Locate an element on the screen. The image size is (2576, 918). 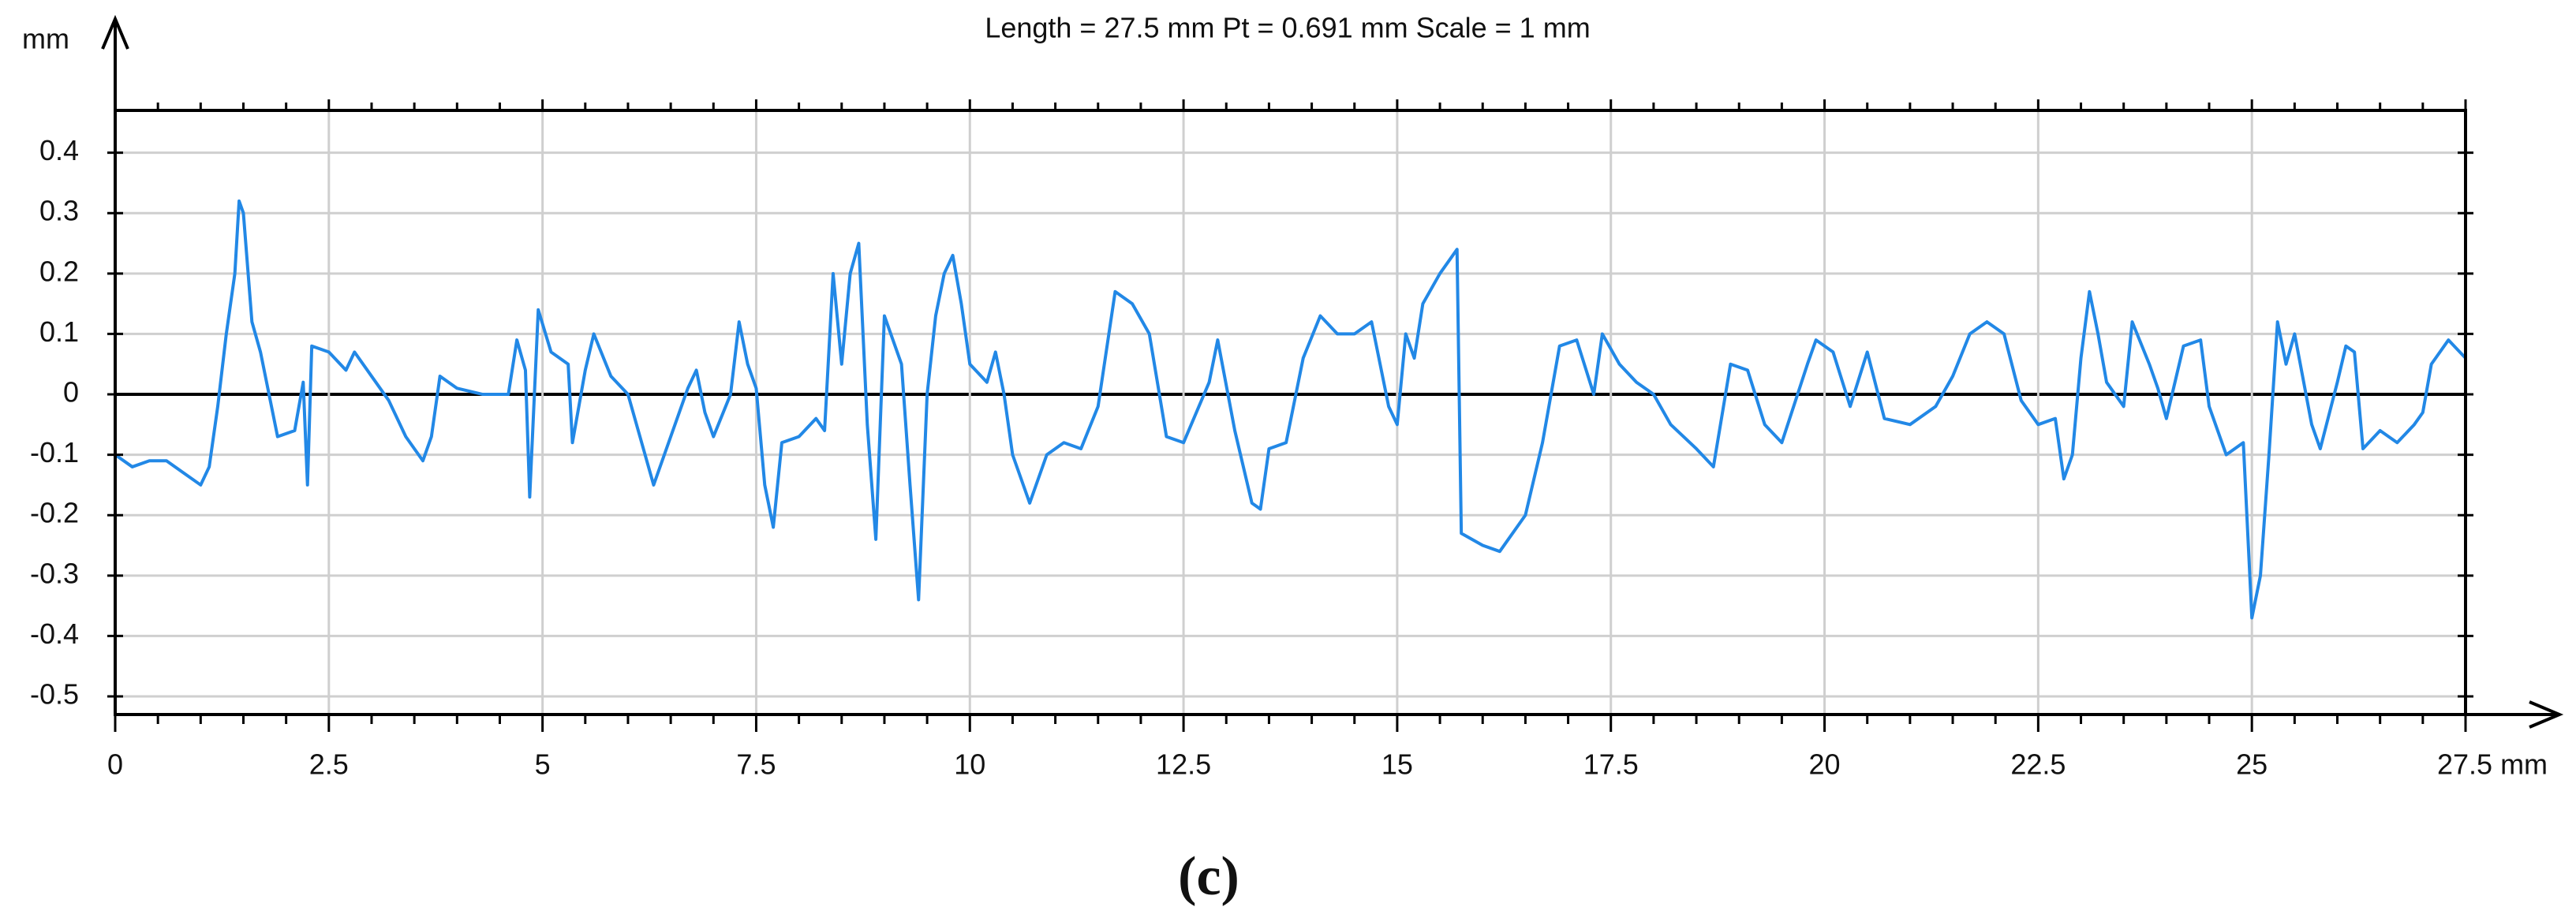
y-tick-label: -0.4 is located at coordinates (54, 634).